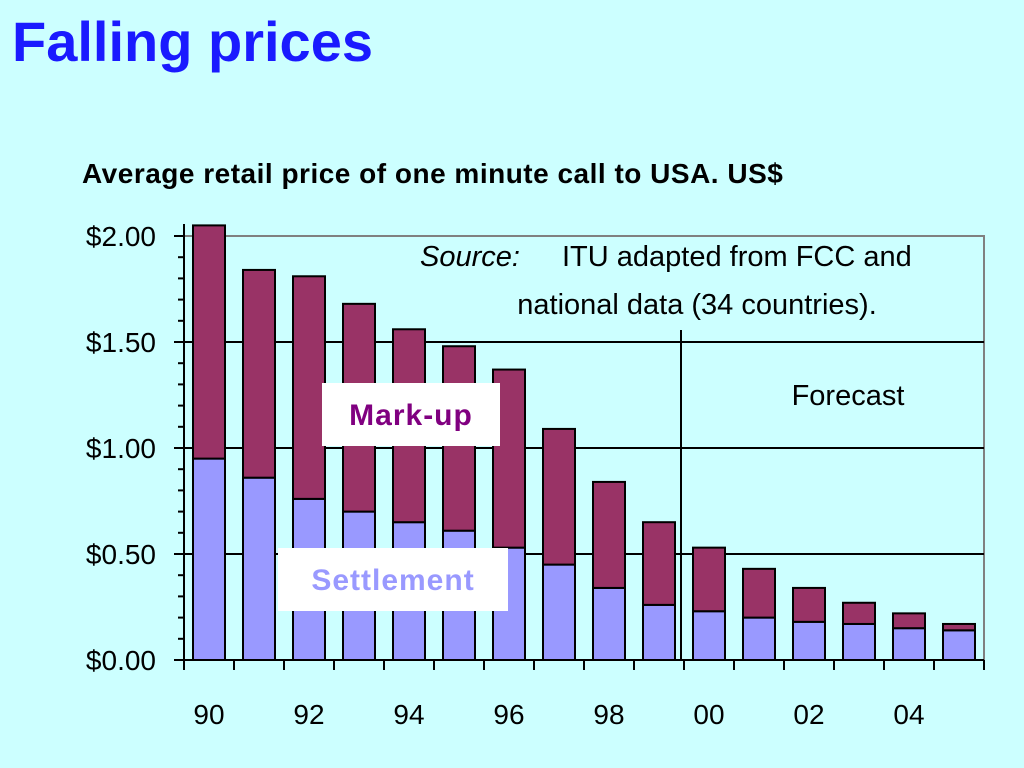 This screenshot has height=768, width=1024. Describe the element at coordinates (508, 714) in the screenshot. I see `x-tick-label-96: 96` at that location.